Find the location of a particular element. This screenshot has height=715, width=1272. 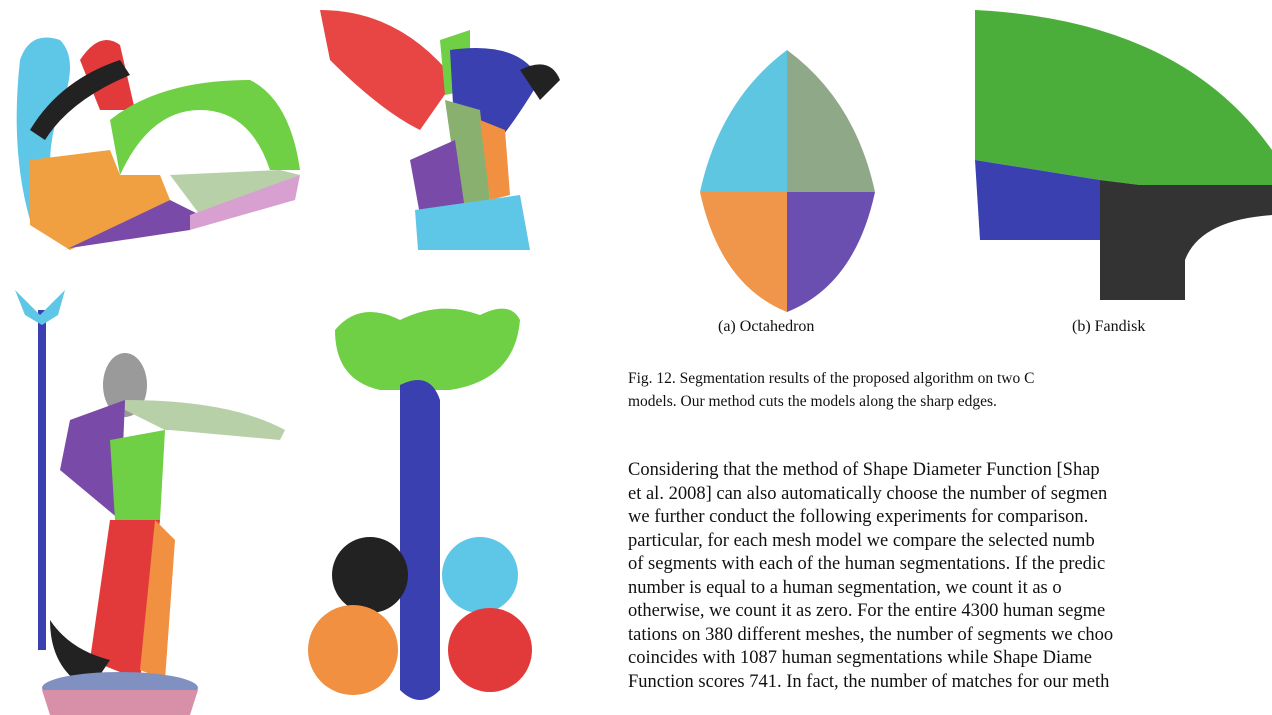

model-sculpture is located at coordinates (158, 143).